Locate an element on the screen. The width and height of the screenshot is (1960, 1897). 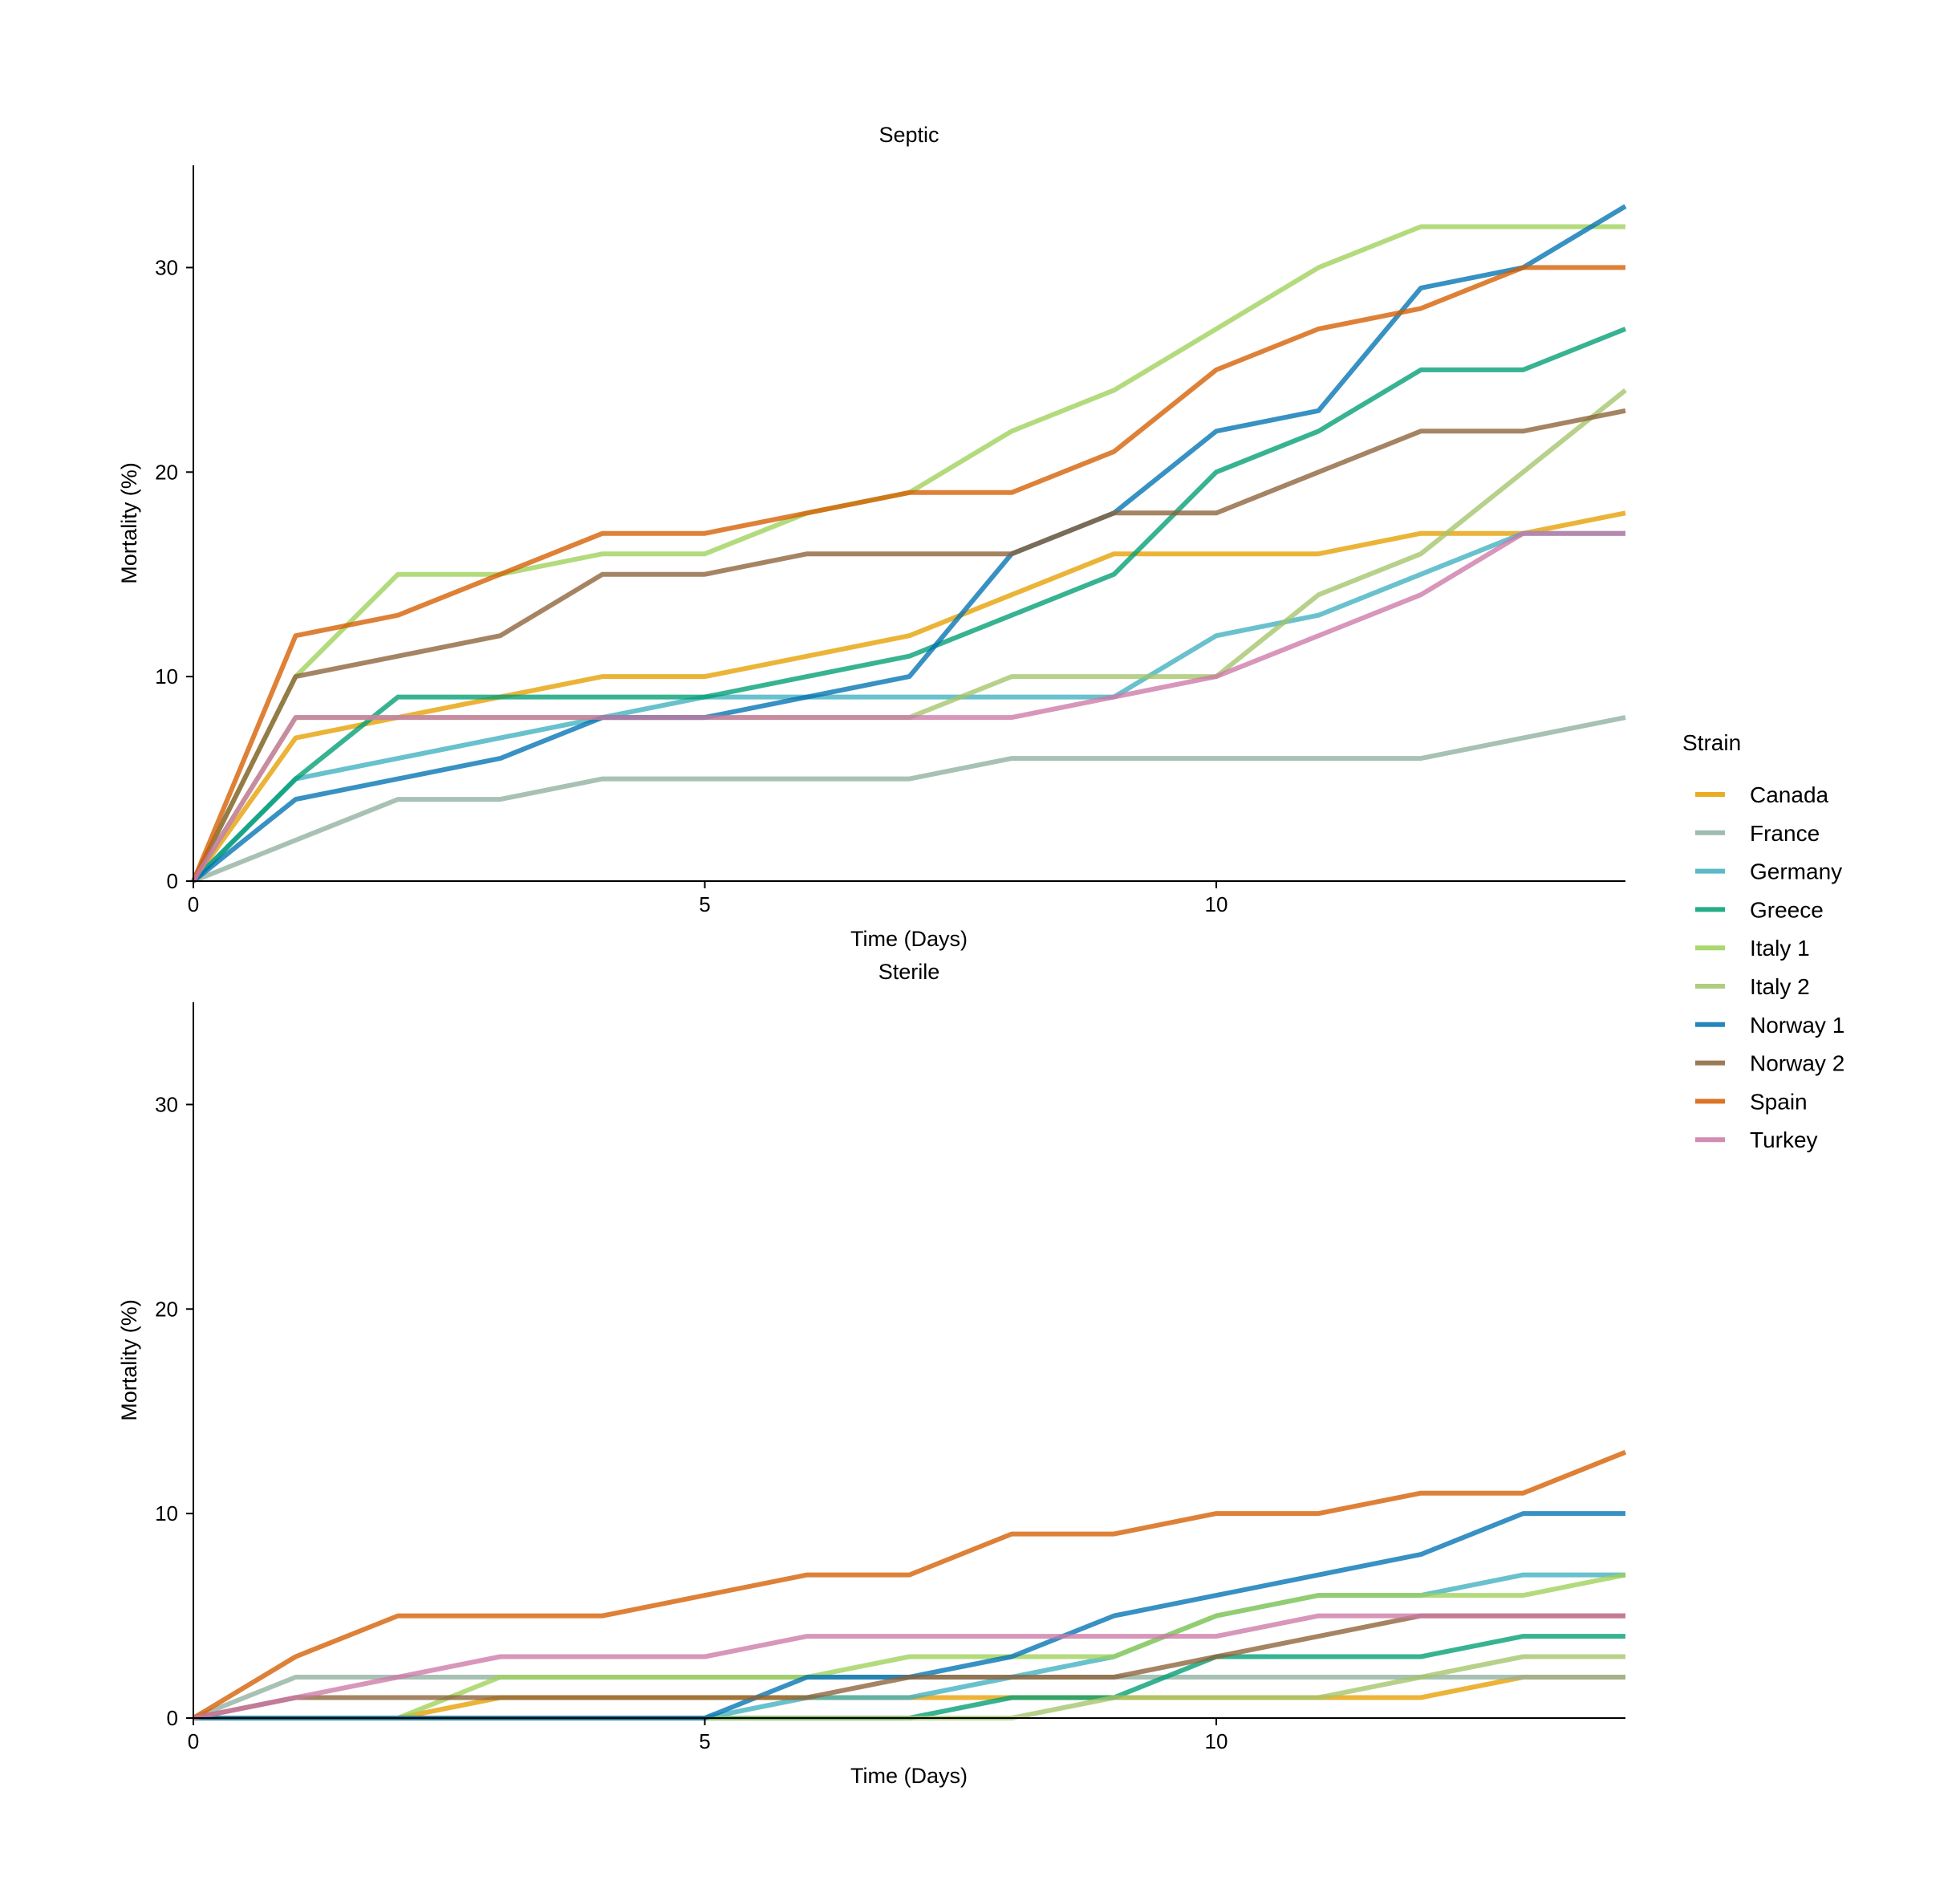
legend-title: Strain is located at coordinates (1711, 743).